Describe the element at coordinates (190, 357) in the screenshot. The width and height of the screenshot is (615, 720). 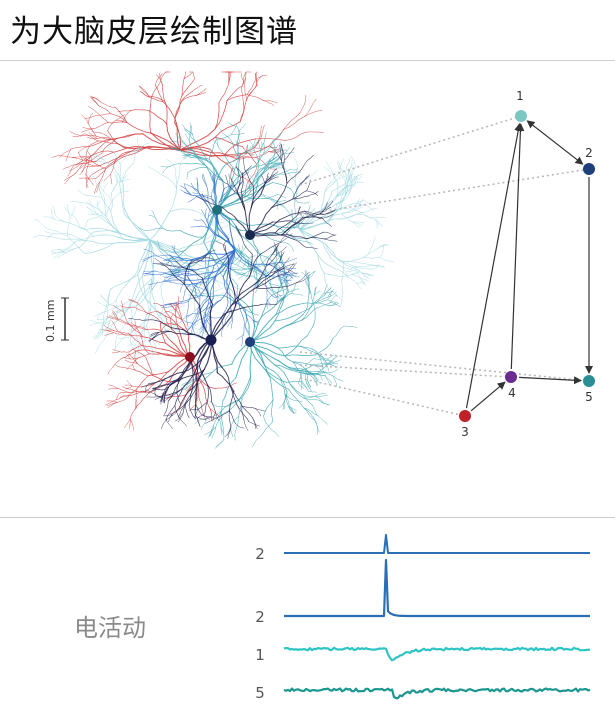
I see `soma-red` at that location.